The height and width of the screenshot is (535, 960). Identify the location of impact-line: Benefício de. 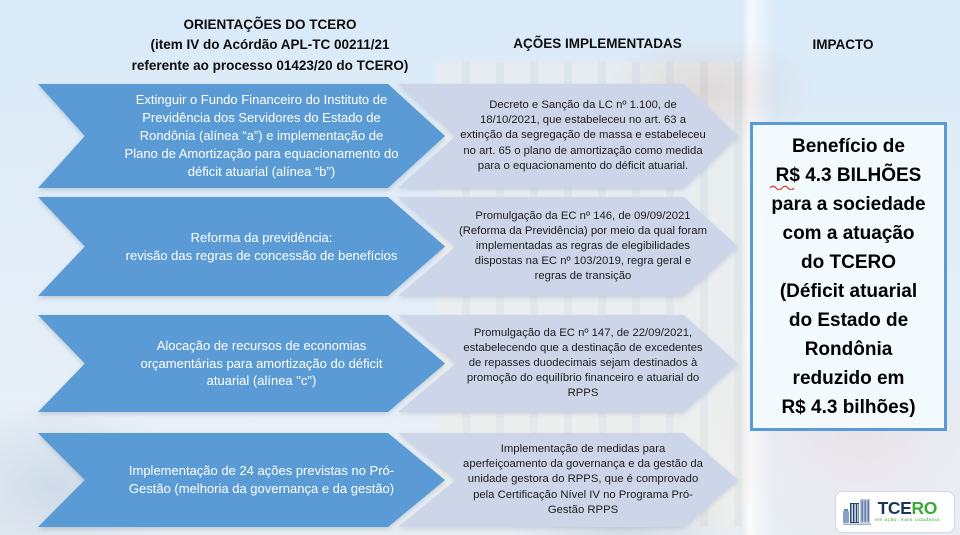
(848, 146).